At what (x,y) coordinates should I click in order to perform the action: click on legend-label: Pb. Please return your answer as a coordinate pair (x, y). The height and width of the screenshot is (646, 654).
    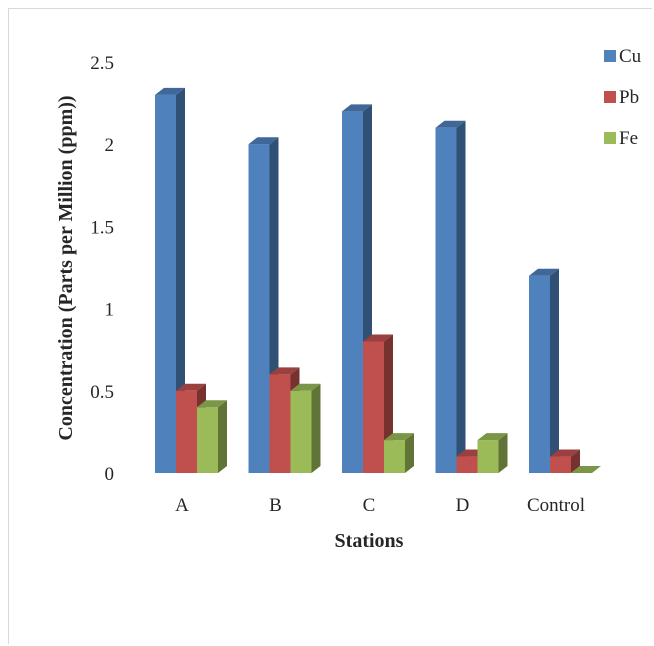
    Looking at the image, I should click on (629, 97).